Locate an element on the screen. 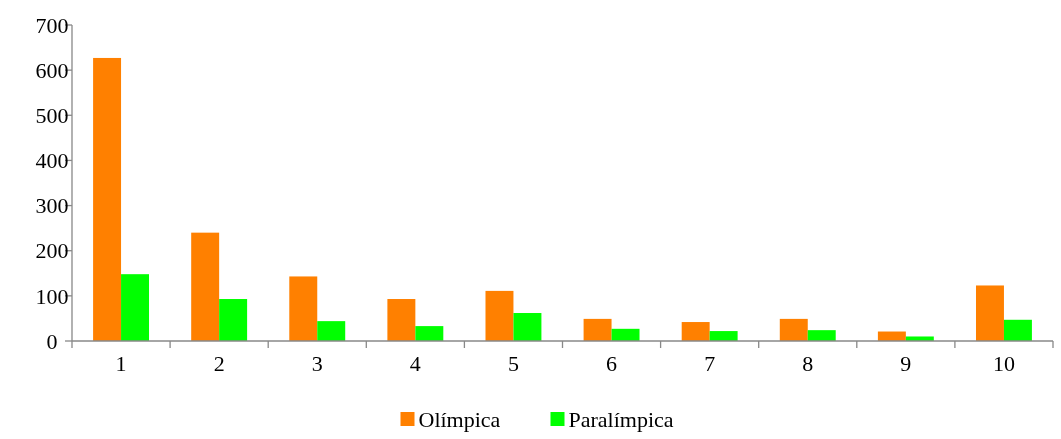 The height and width of the screenshot is (439, 1061). x-tick-label: 5 is located at coordinates (513, 363).